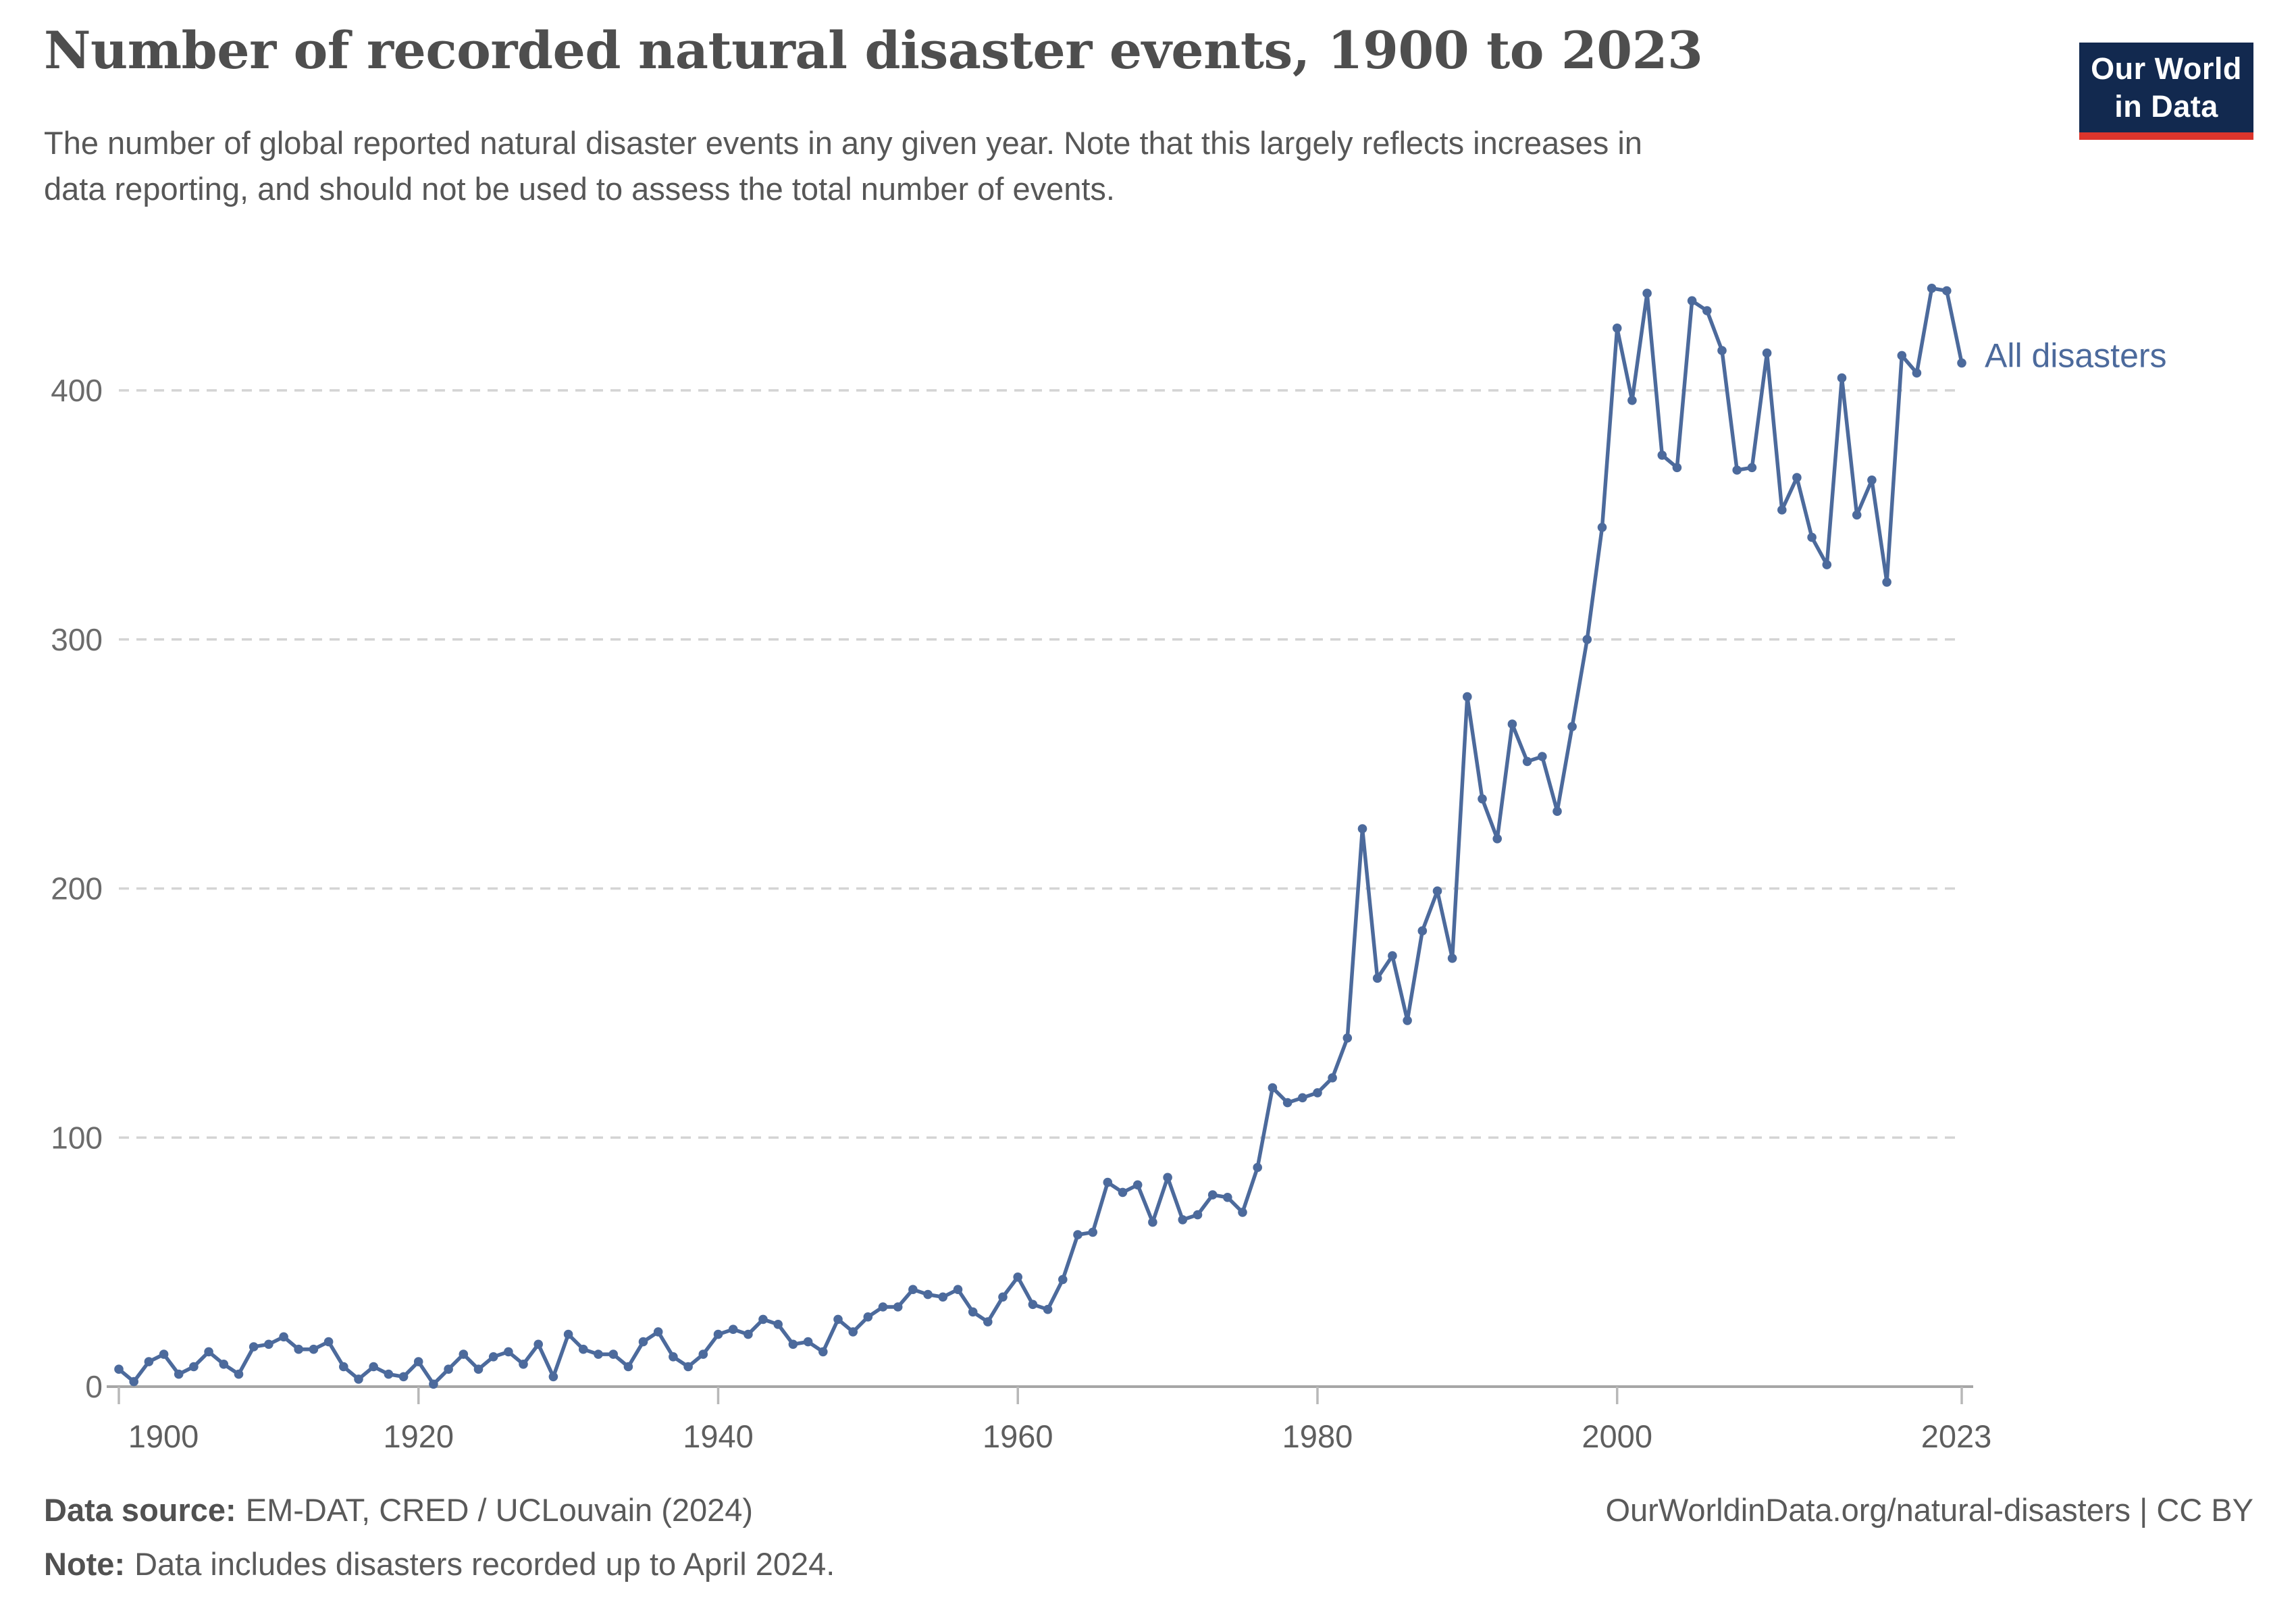 Image resolution: width=2296 pixels, height=1621 pixels. What do you see at coordinates (2166, 91) in the screenshot?
I see `owid-logo: Our World in Data` at bounding box center [2166, 91].